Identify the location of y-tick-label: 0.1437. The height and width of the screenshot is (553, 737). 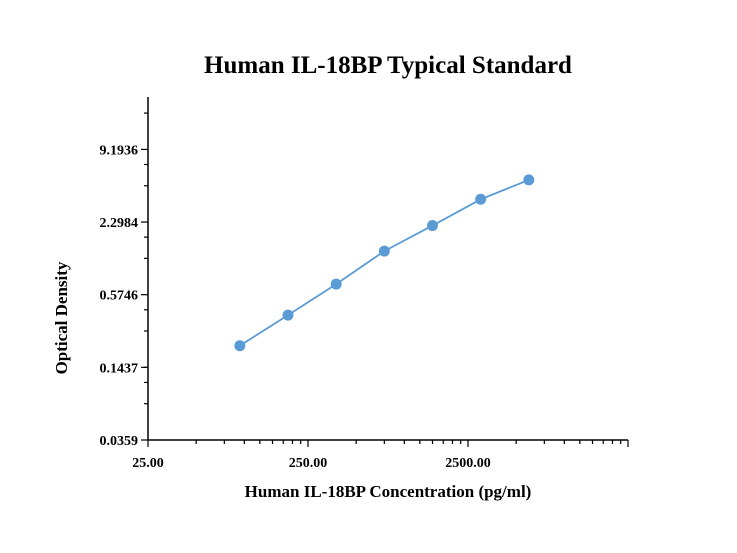
(119, 368).